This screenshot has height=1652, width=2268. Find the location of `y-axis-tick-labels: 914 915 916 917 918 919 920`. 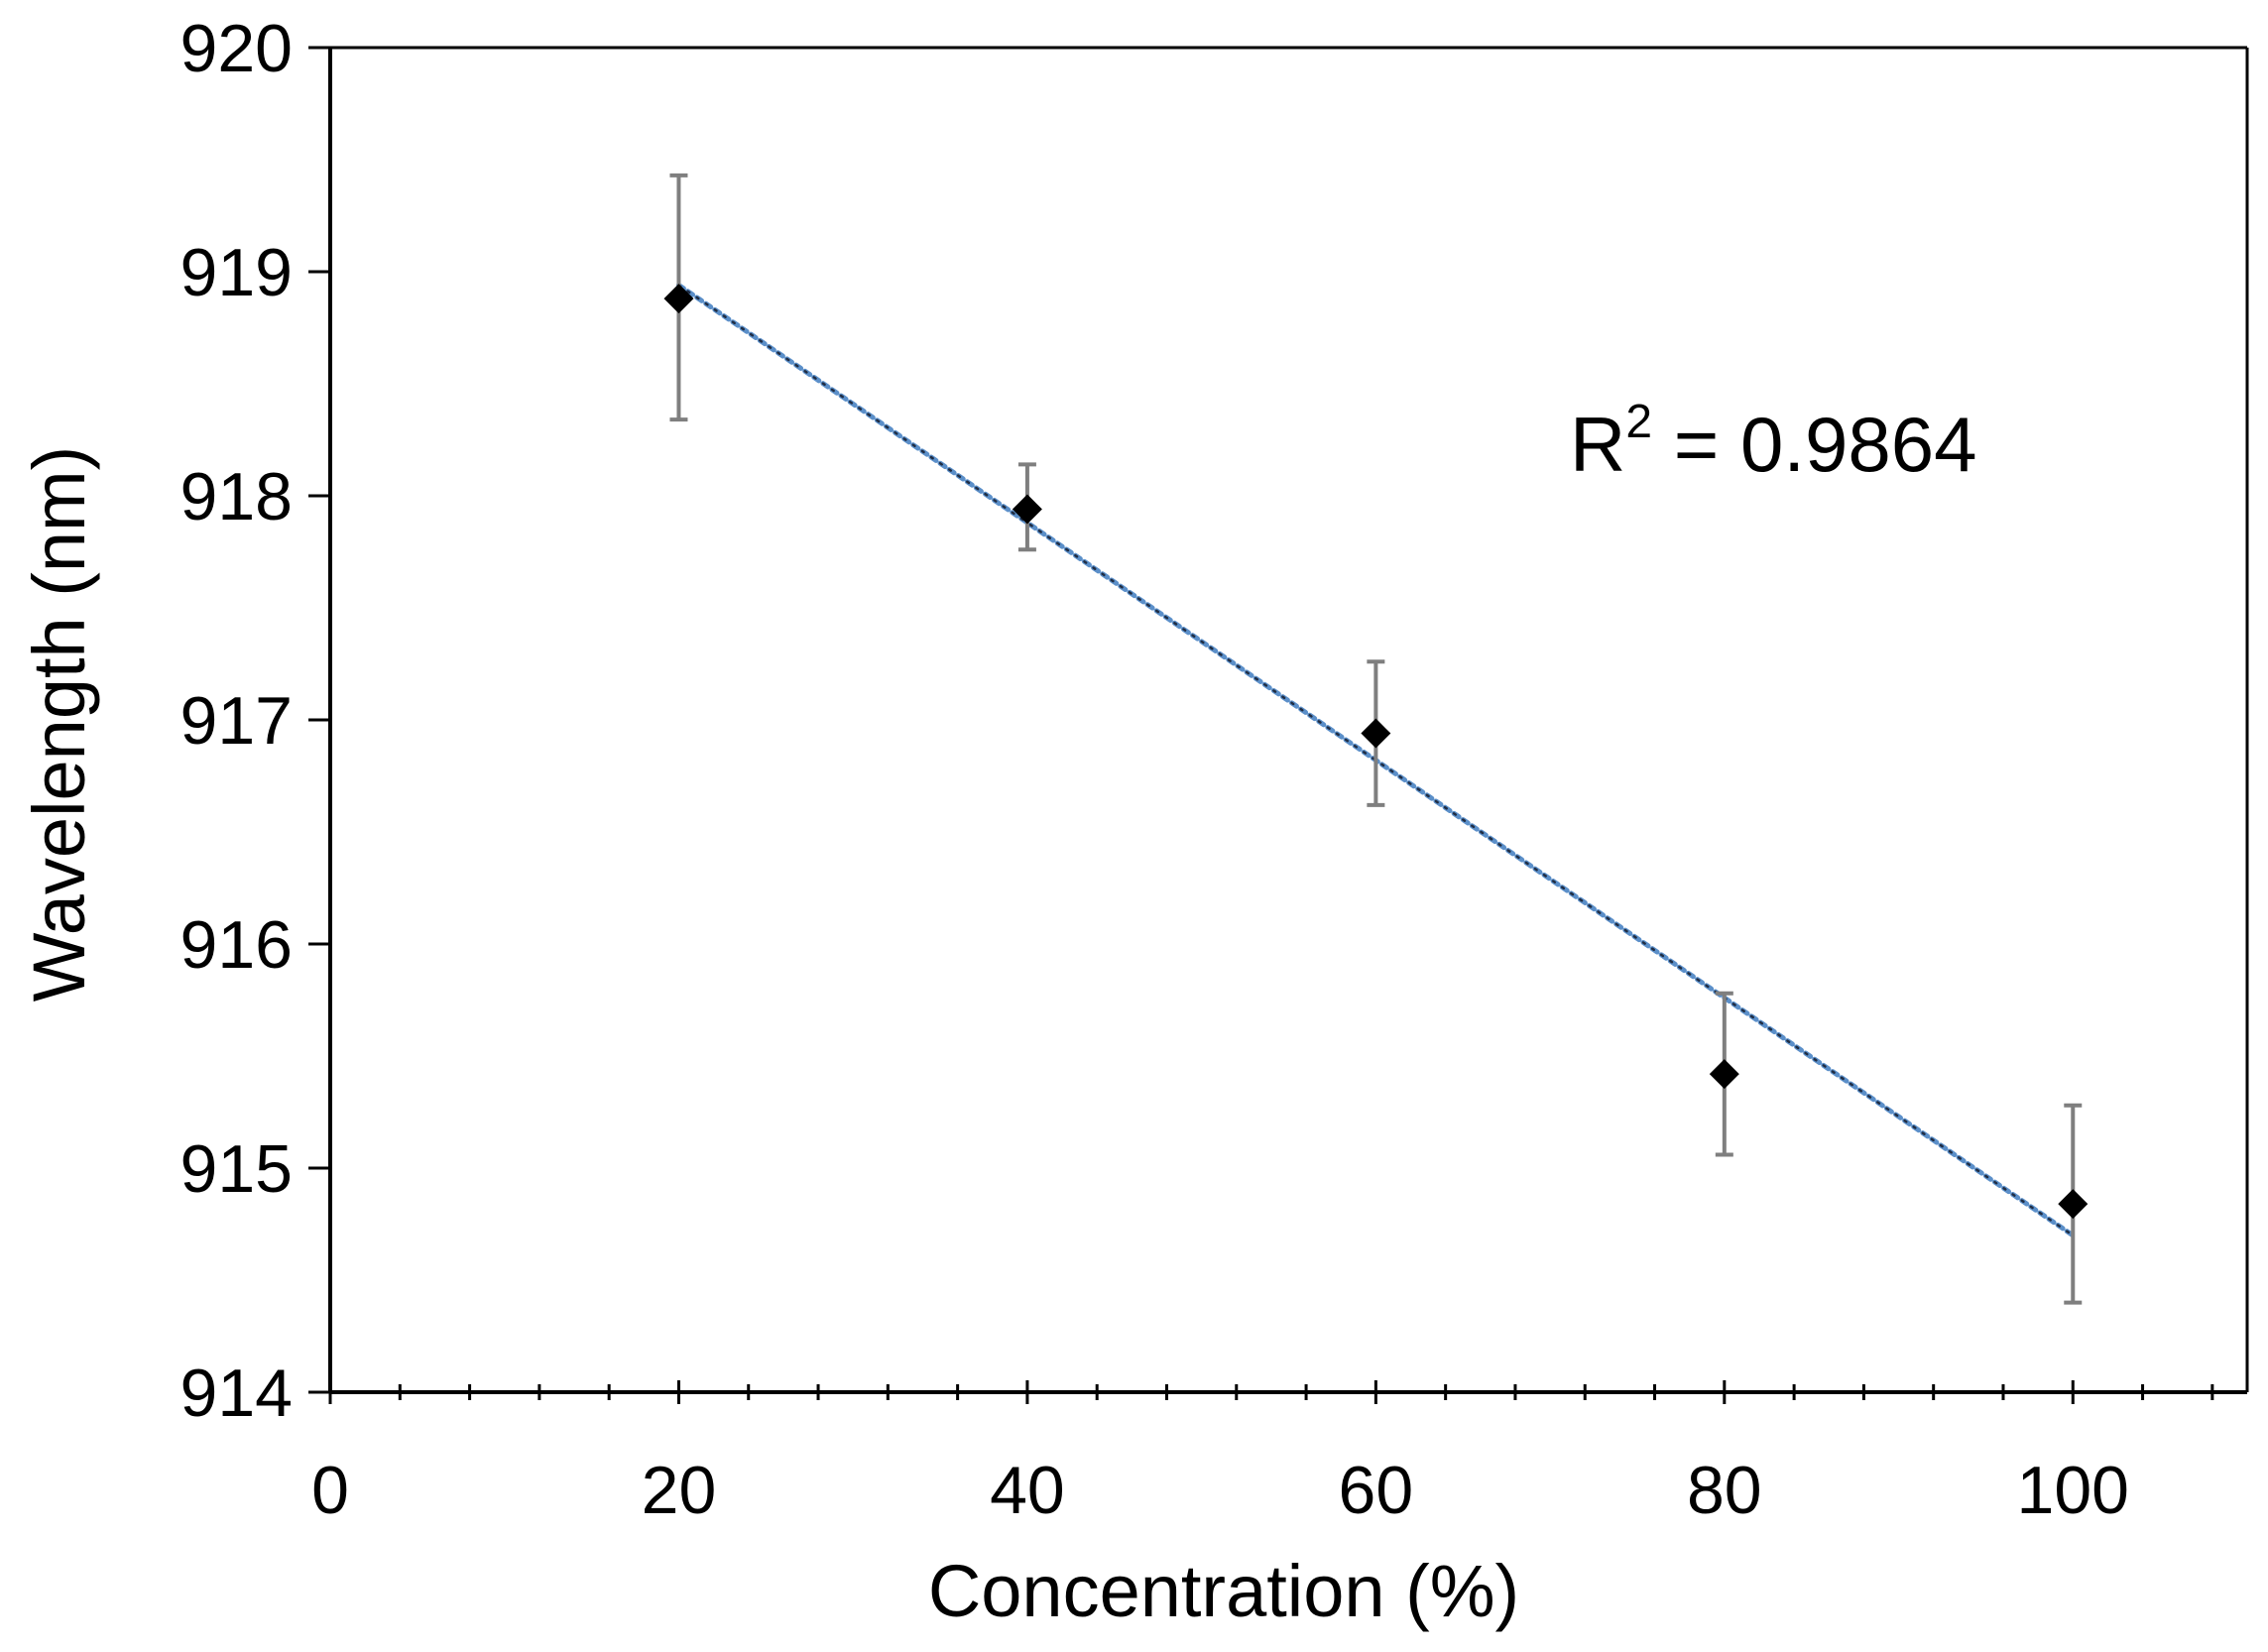

y-axis-tick-labels: 914 915 916 917 918 919 920 is located at coordinates (236, 721).